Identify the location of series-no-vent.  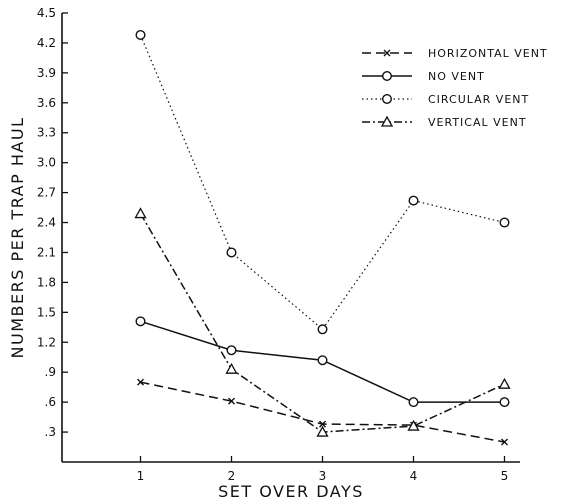
(322, 362).